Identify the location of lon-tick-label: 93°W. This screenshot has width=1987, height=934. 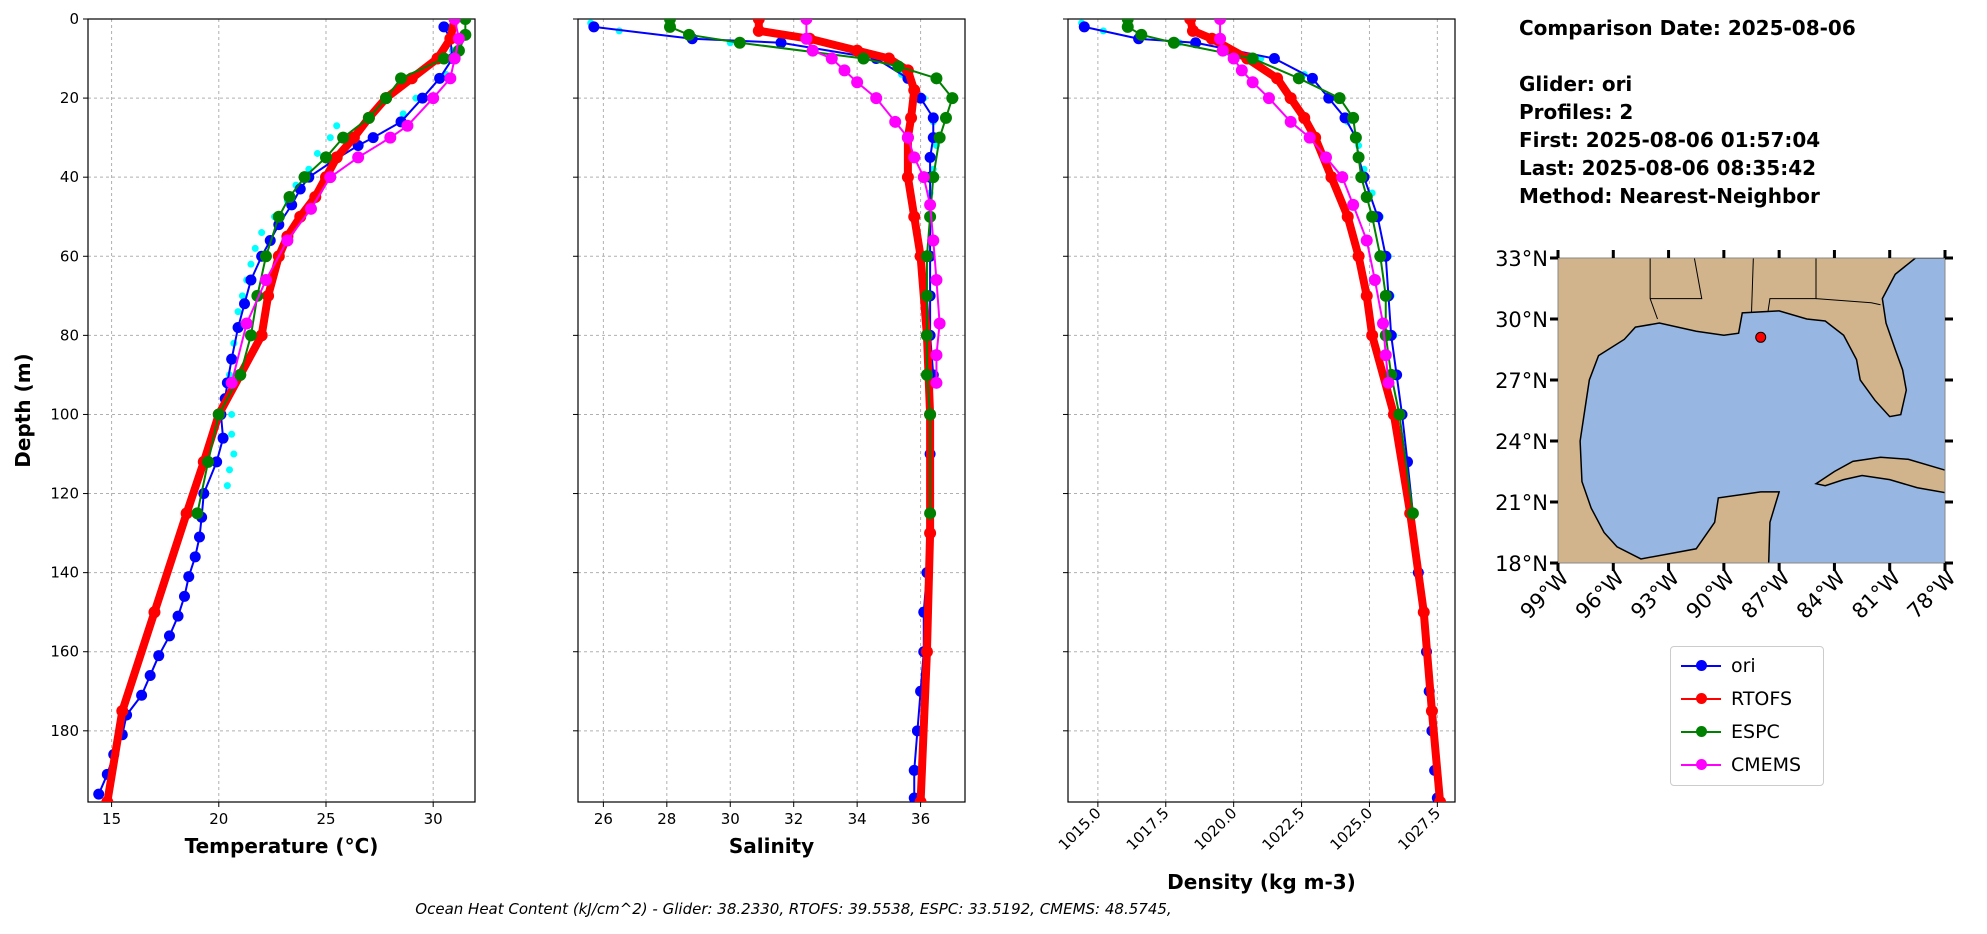
(1655, 594).